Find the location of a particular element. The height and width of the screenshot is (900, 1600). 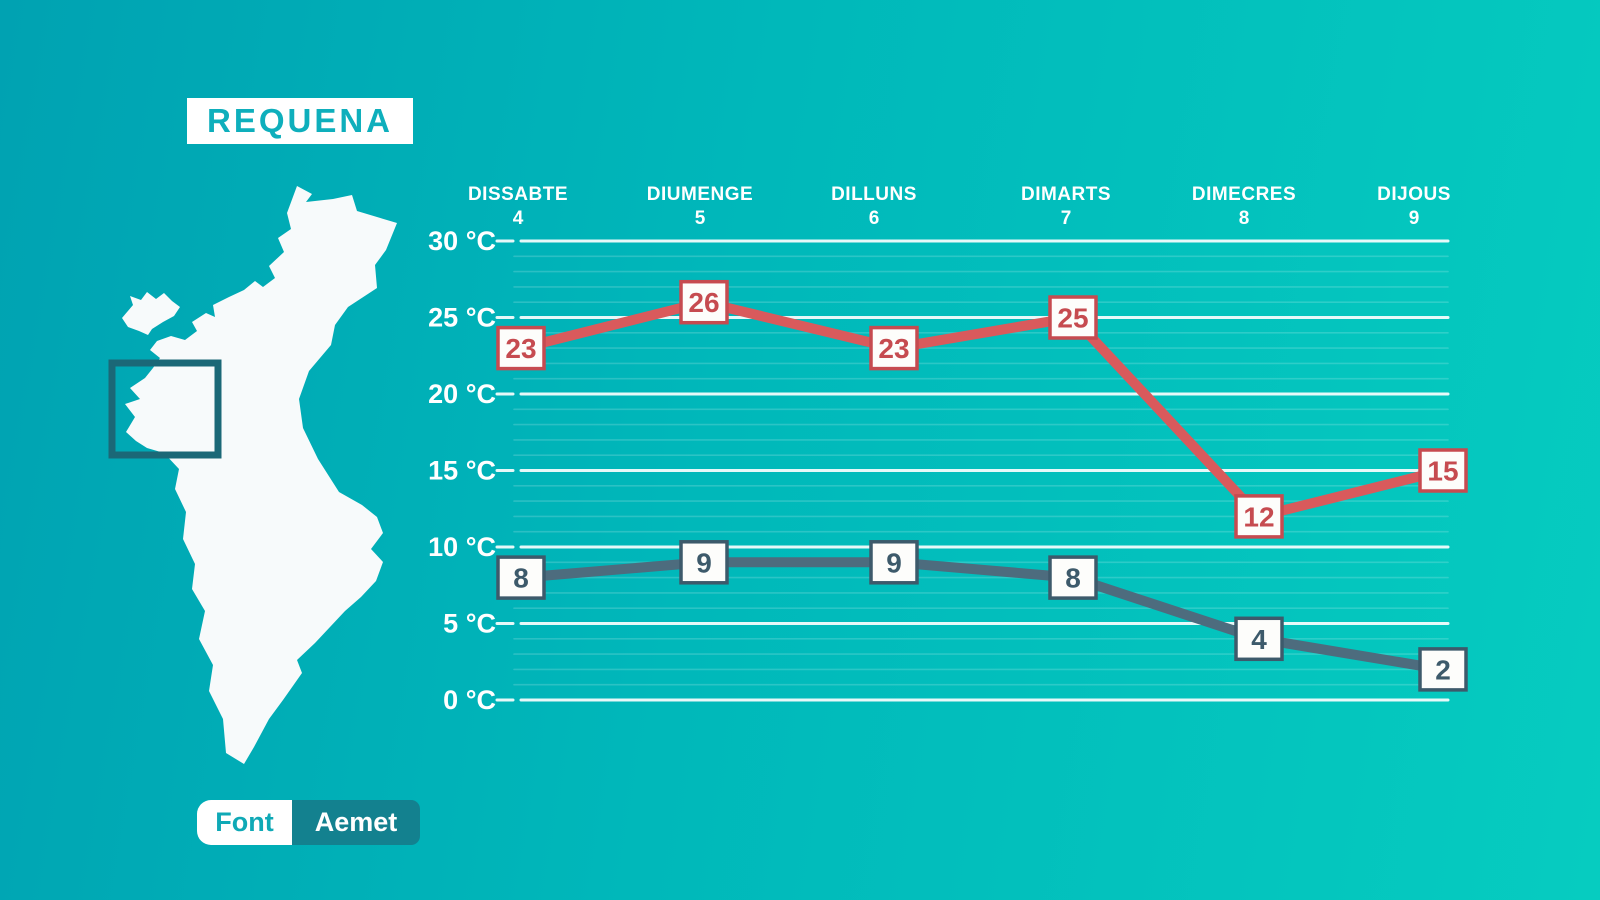

day-date-label: 6 is located at coordinates (874, 218).